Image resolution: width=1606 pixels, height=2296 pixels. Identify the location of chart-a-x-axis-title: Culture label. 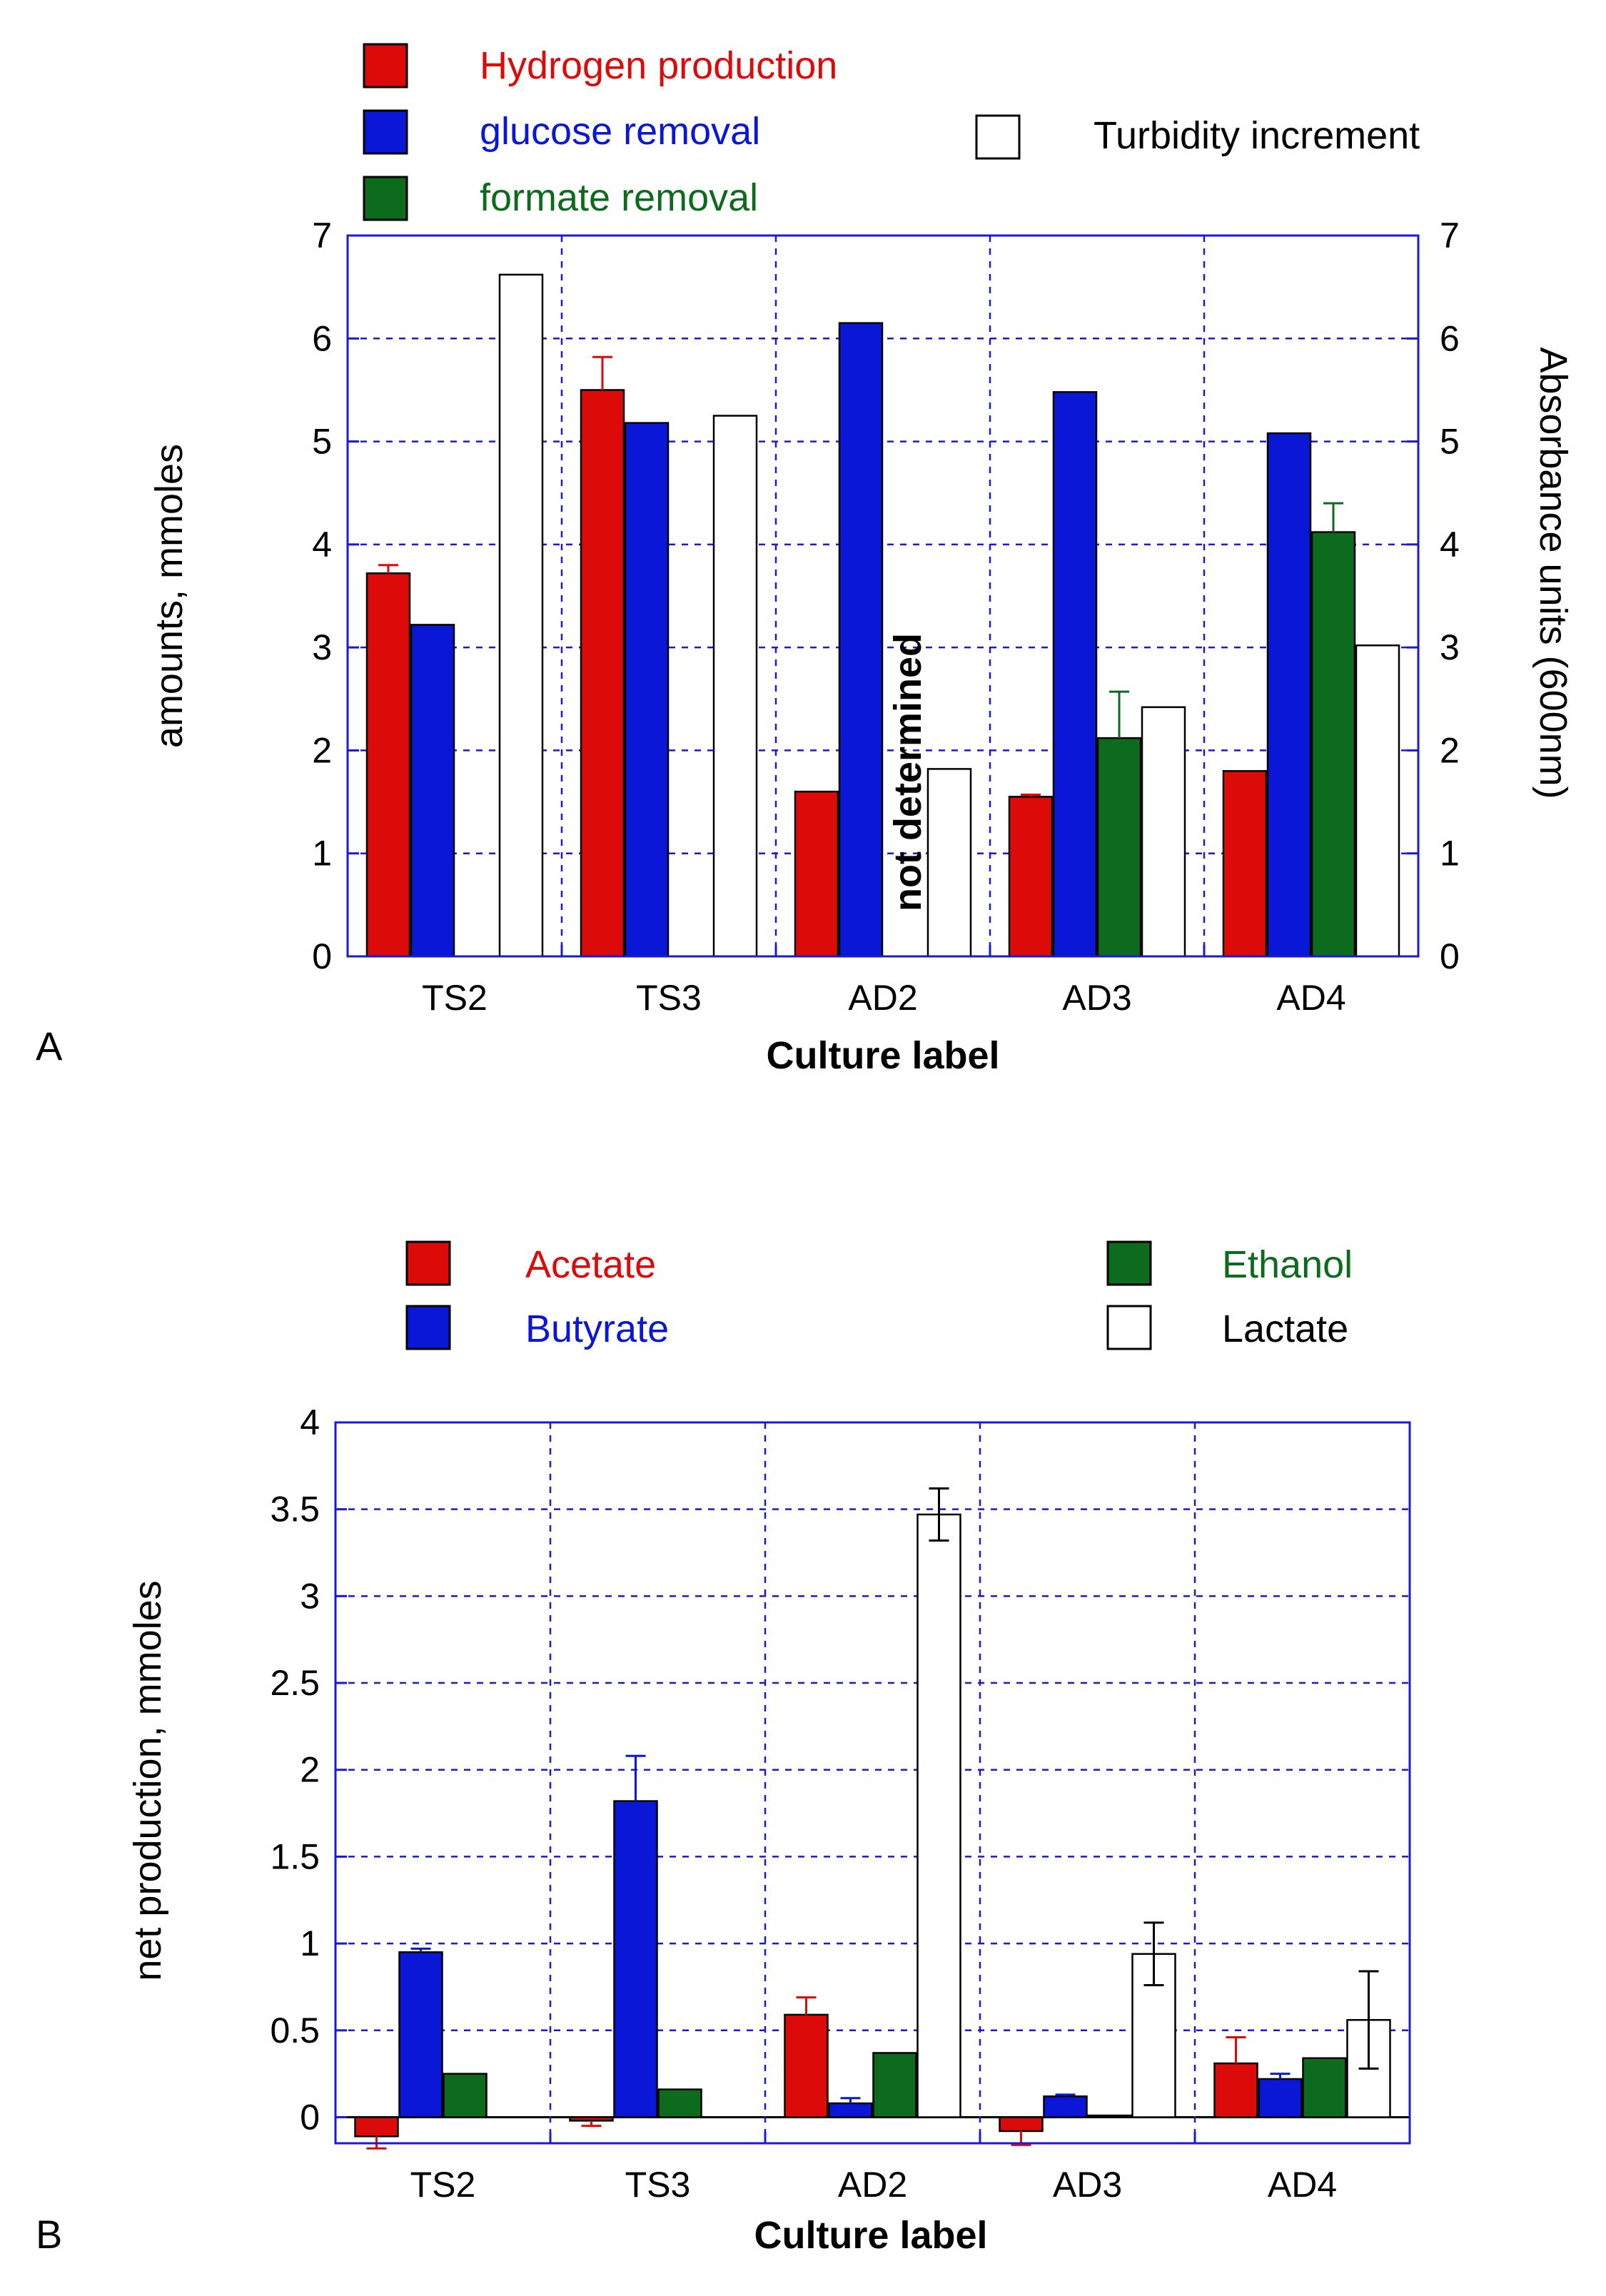
(882, 1055).